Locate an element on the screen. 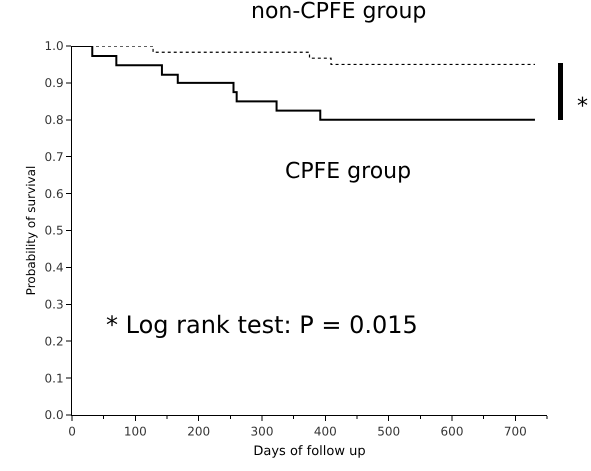 The width and height of the screenshot is (591, 471). series-label: non-CPFE group is located at coordinates (338, 12).